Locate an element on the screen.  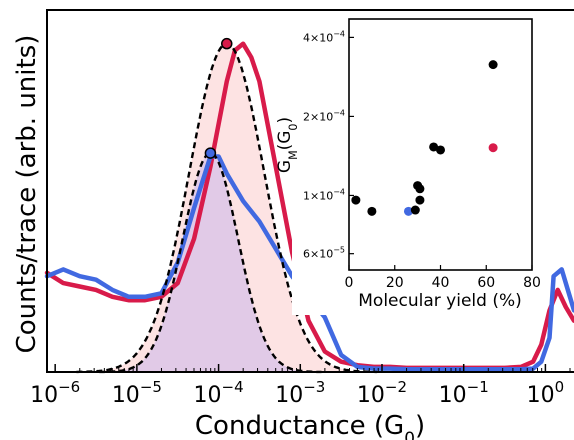
inset-x-tick-label: 40 is located at coordinates (441, 283).